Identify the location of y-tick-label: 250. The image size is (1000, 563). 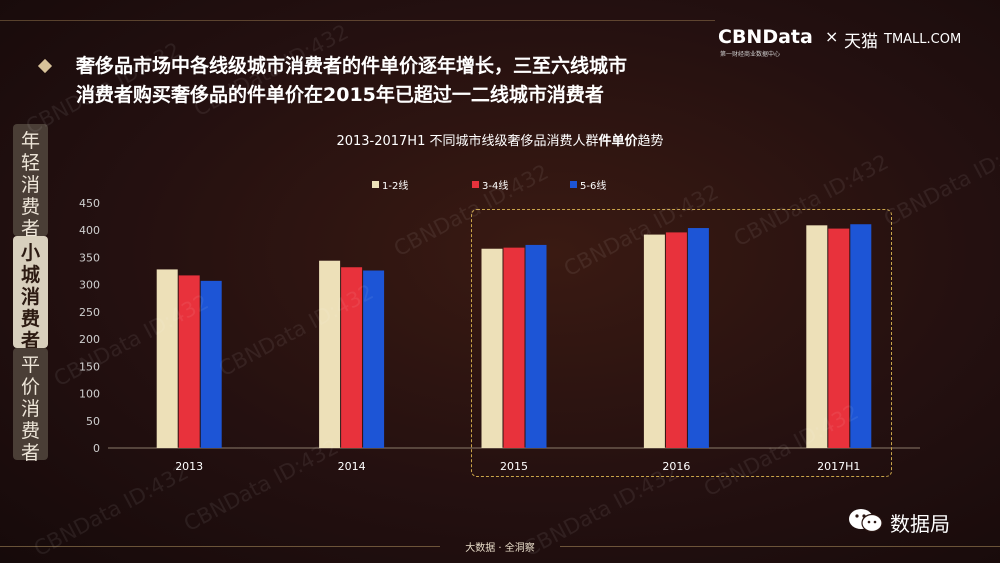
(89, 312).